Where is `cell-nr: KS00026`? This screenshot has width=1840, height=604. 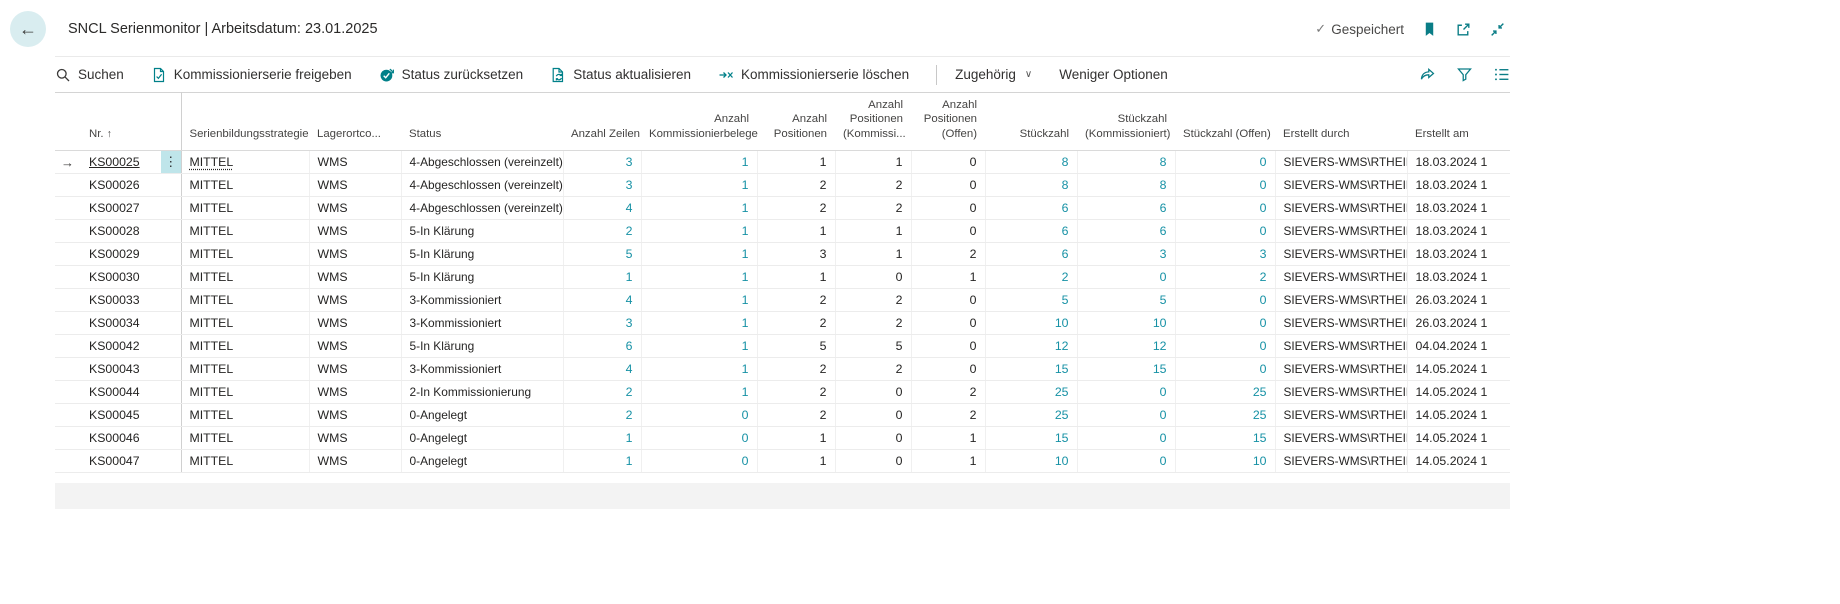
cell-nr: KS00026 is located at coordinates (121, 185).